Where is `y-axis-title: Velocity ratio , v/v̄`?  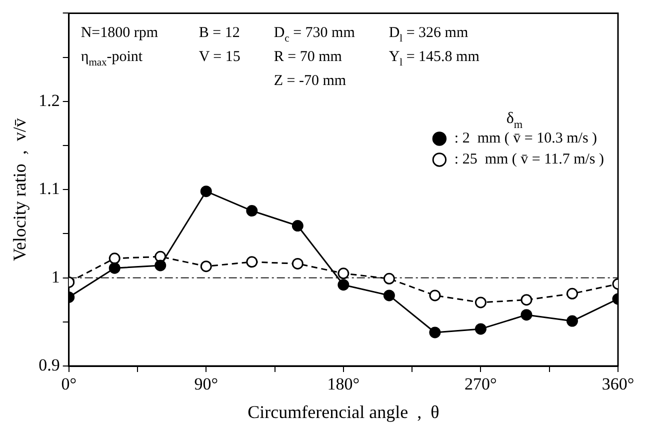 y-axis-title: Velocity ratio , v/v̄ is located at coordinates (20, 190).